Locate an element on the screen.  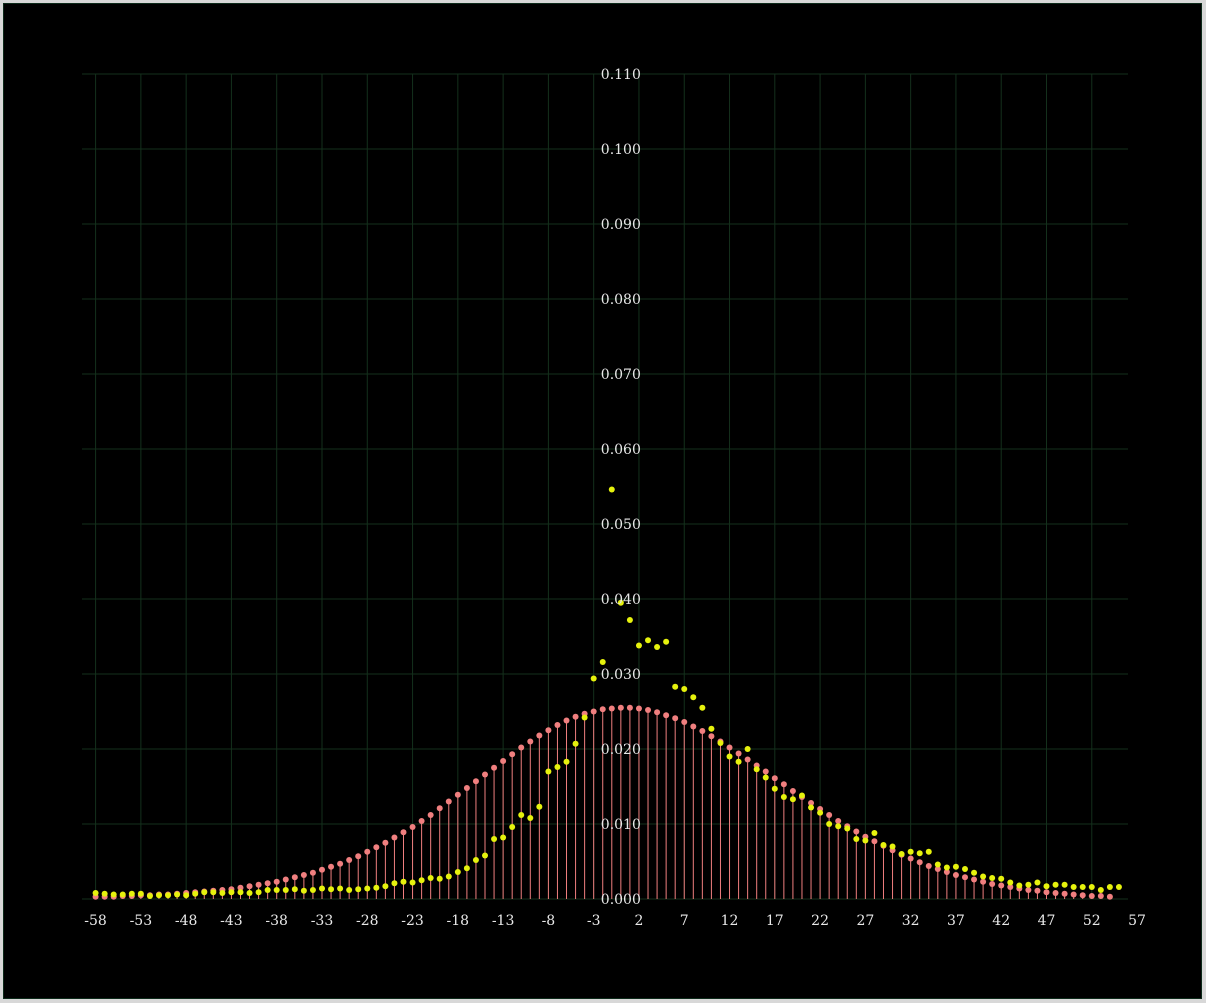
y-tick-label: 0.030 is located at coordinates (621, 675).